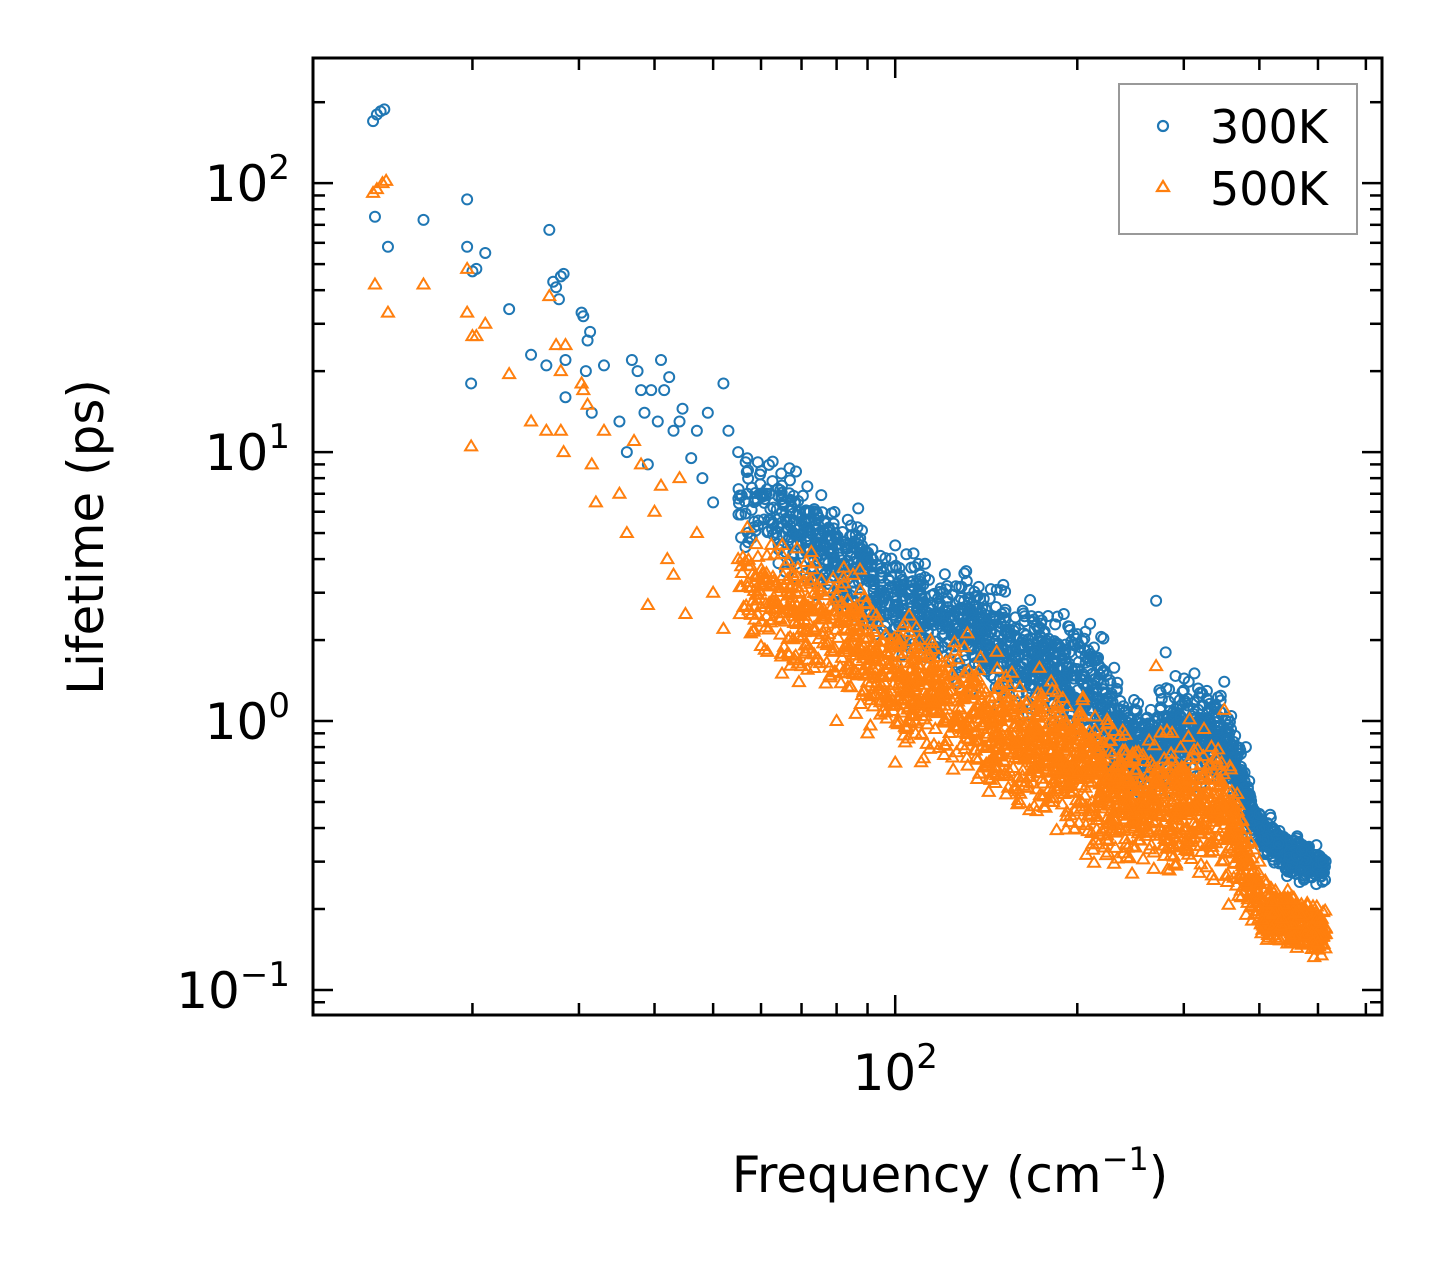 Image resolution: width=1442 pixels, height=1269 pixels. I want to click on y-tick-label: 101, so click(247, 449).